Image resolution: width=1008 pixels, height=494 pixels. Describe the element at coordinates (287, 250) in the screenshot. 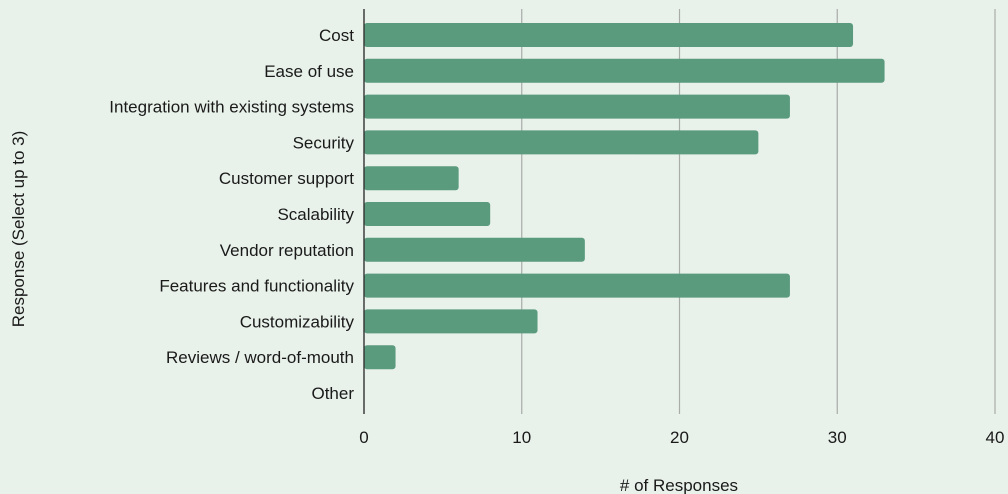

I see `category-label: Vendor reputation` at that location.